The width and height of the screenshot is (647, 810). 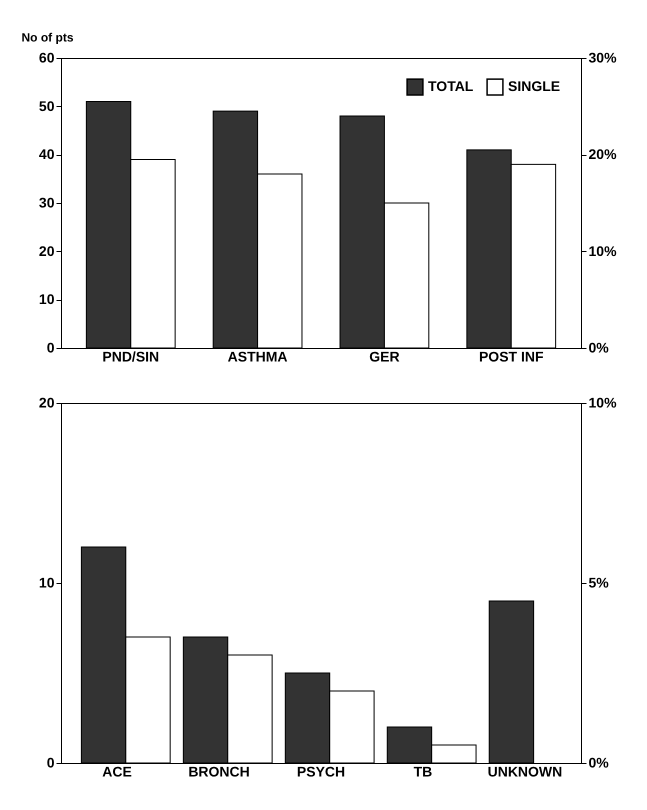 What do you see at coordinates (219, 772) in the screenshot?
I see `x-tick-label: BRONCH` at bounding box center [219, 772].